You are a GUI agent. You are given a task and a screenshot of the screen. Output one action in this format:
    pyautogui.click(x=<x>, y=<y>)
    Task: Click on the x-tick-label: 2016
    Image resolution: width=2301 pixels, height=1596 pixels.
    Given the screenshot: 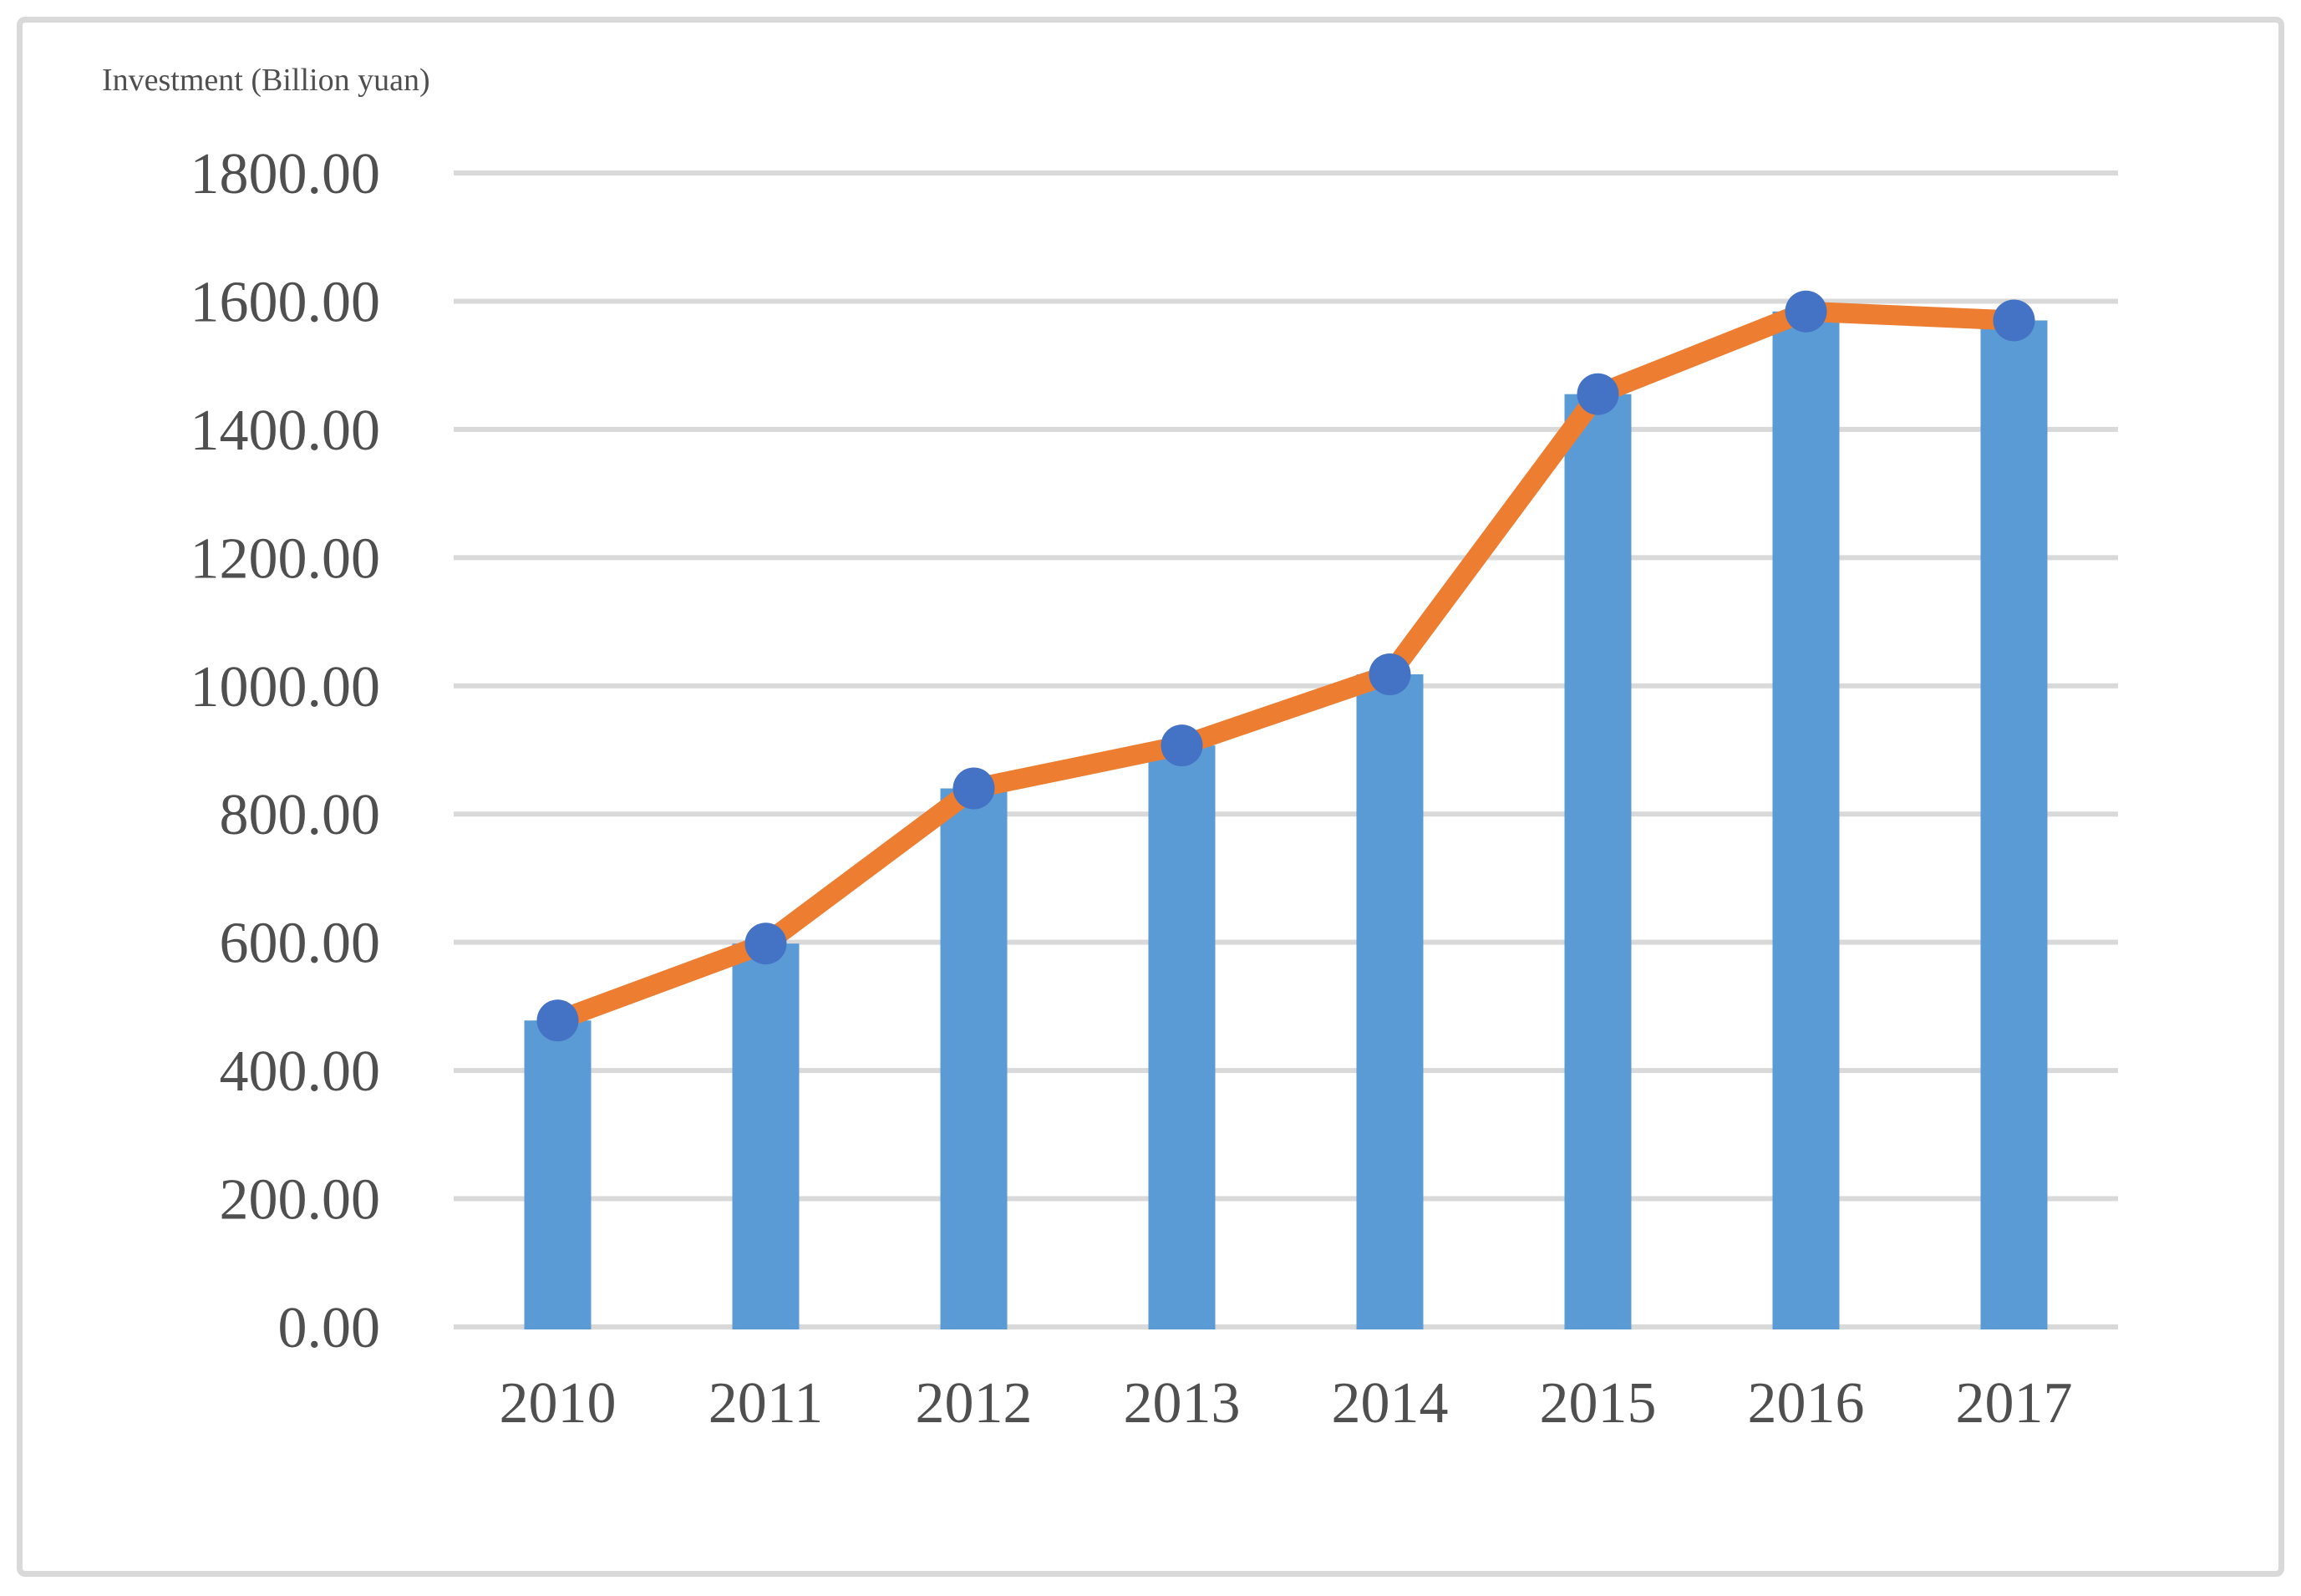 What is the action you would take?
    pyautogui.click(x=1806, y=1403)
    